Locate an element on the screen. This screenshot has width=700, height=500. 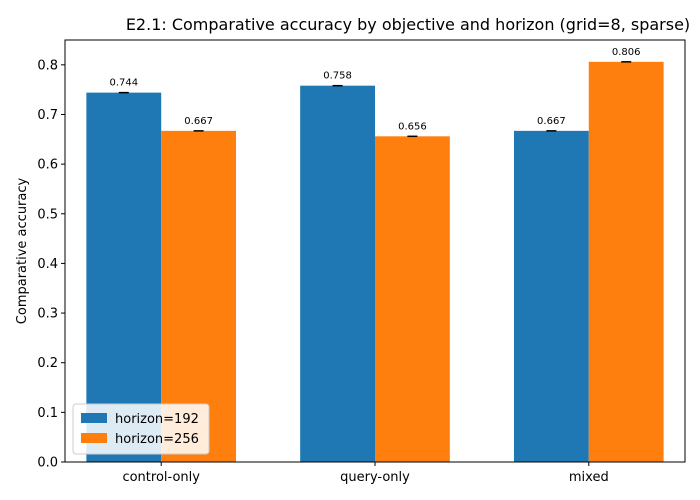
x-tick-label: control-only is located at coordinates (161, 477).